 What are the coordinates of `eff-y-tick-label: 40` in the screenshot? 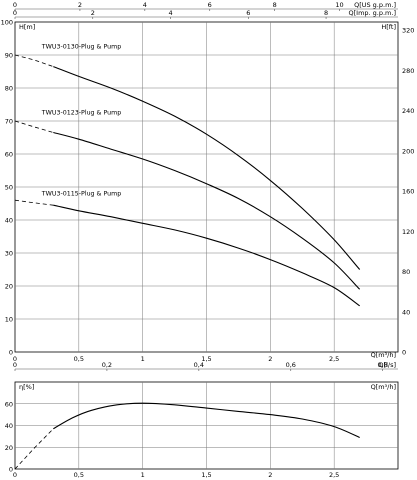 It's located at (9, 426).